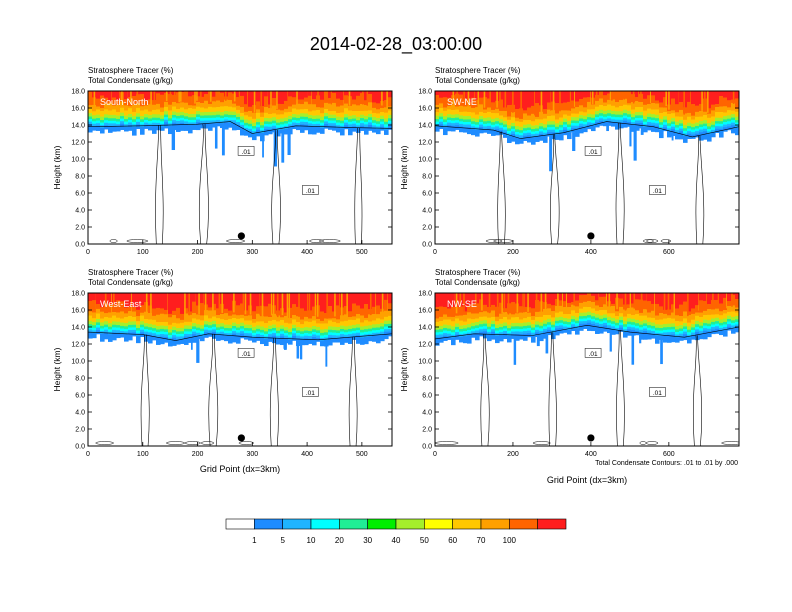 The width and height of the screenshot is (792, 612). Describe the element at coordinates (80, 211) in the screenshot. I see `y-tick-label: 4.0` at that location.